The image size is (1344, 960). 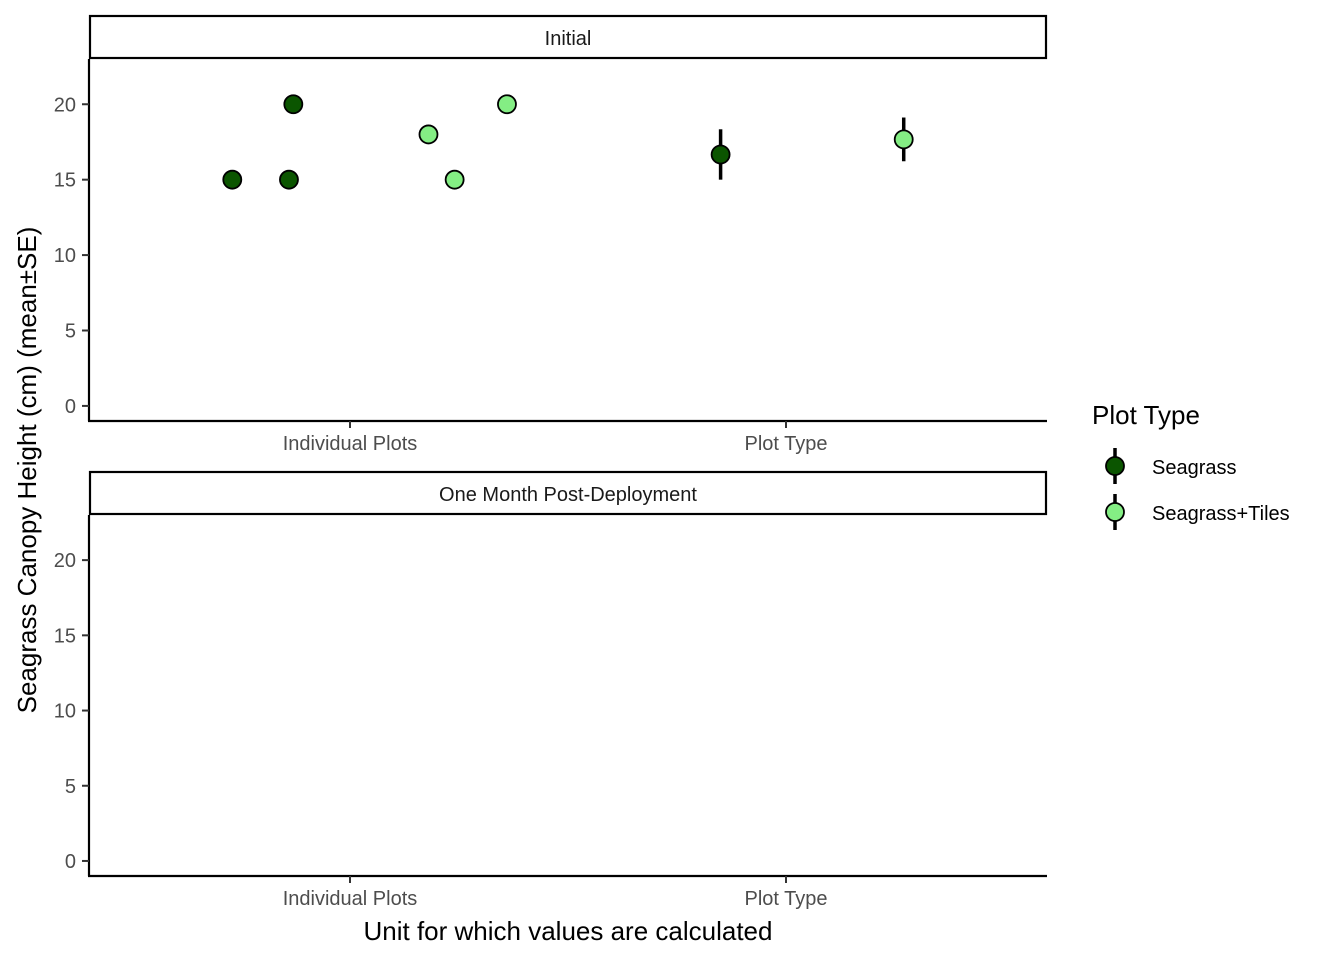 I want to click on data-marks, so click(x=568, y=142).